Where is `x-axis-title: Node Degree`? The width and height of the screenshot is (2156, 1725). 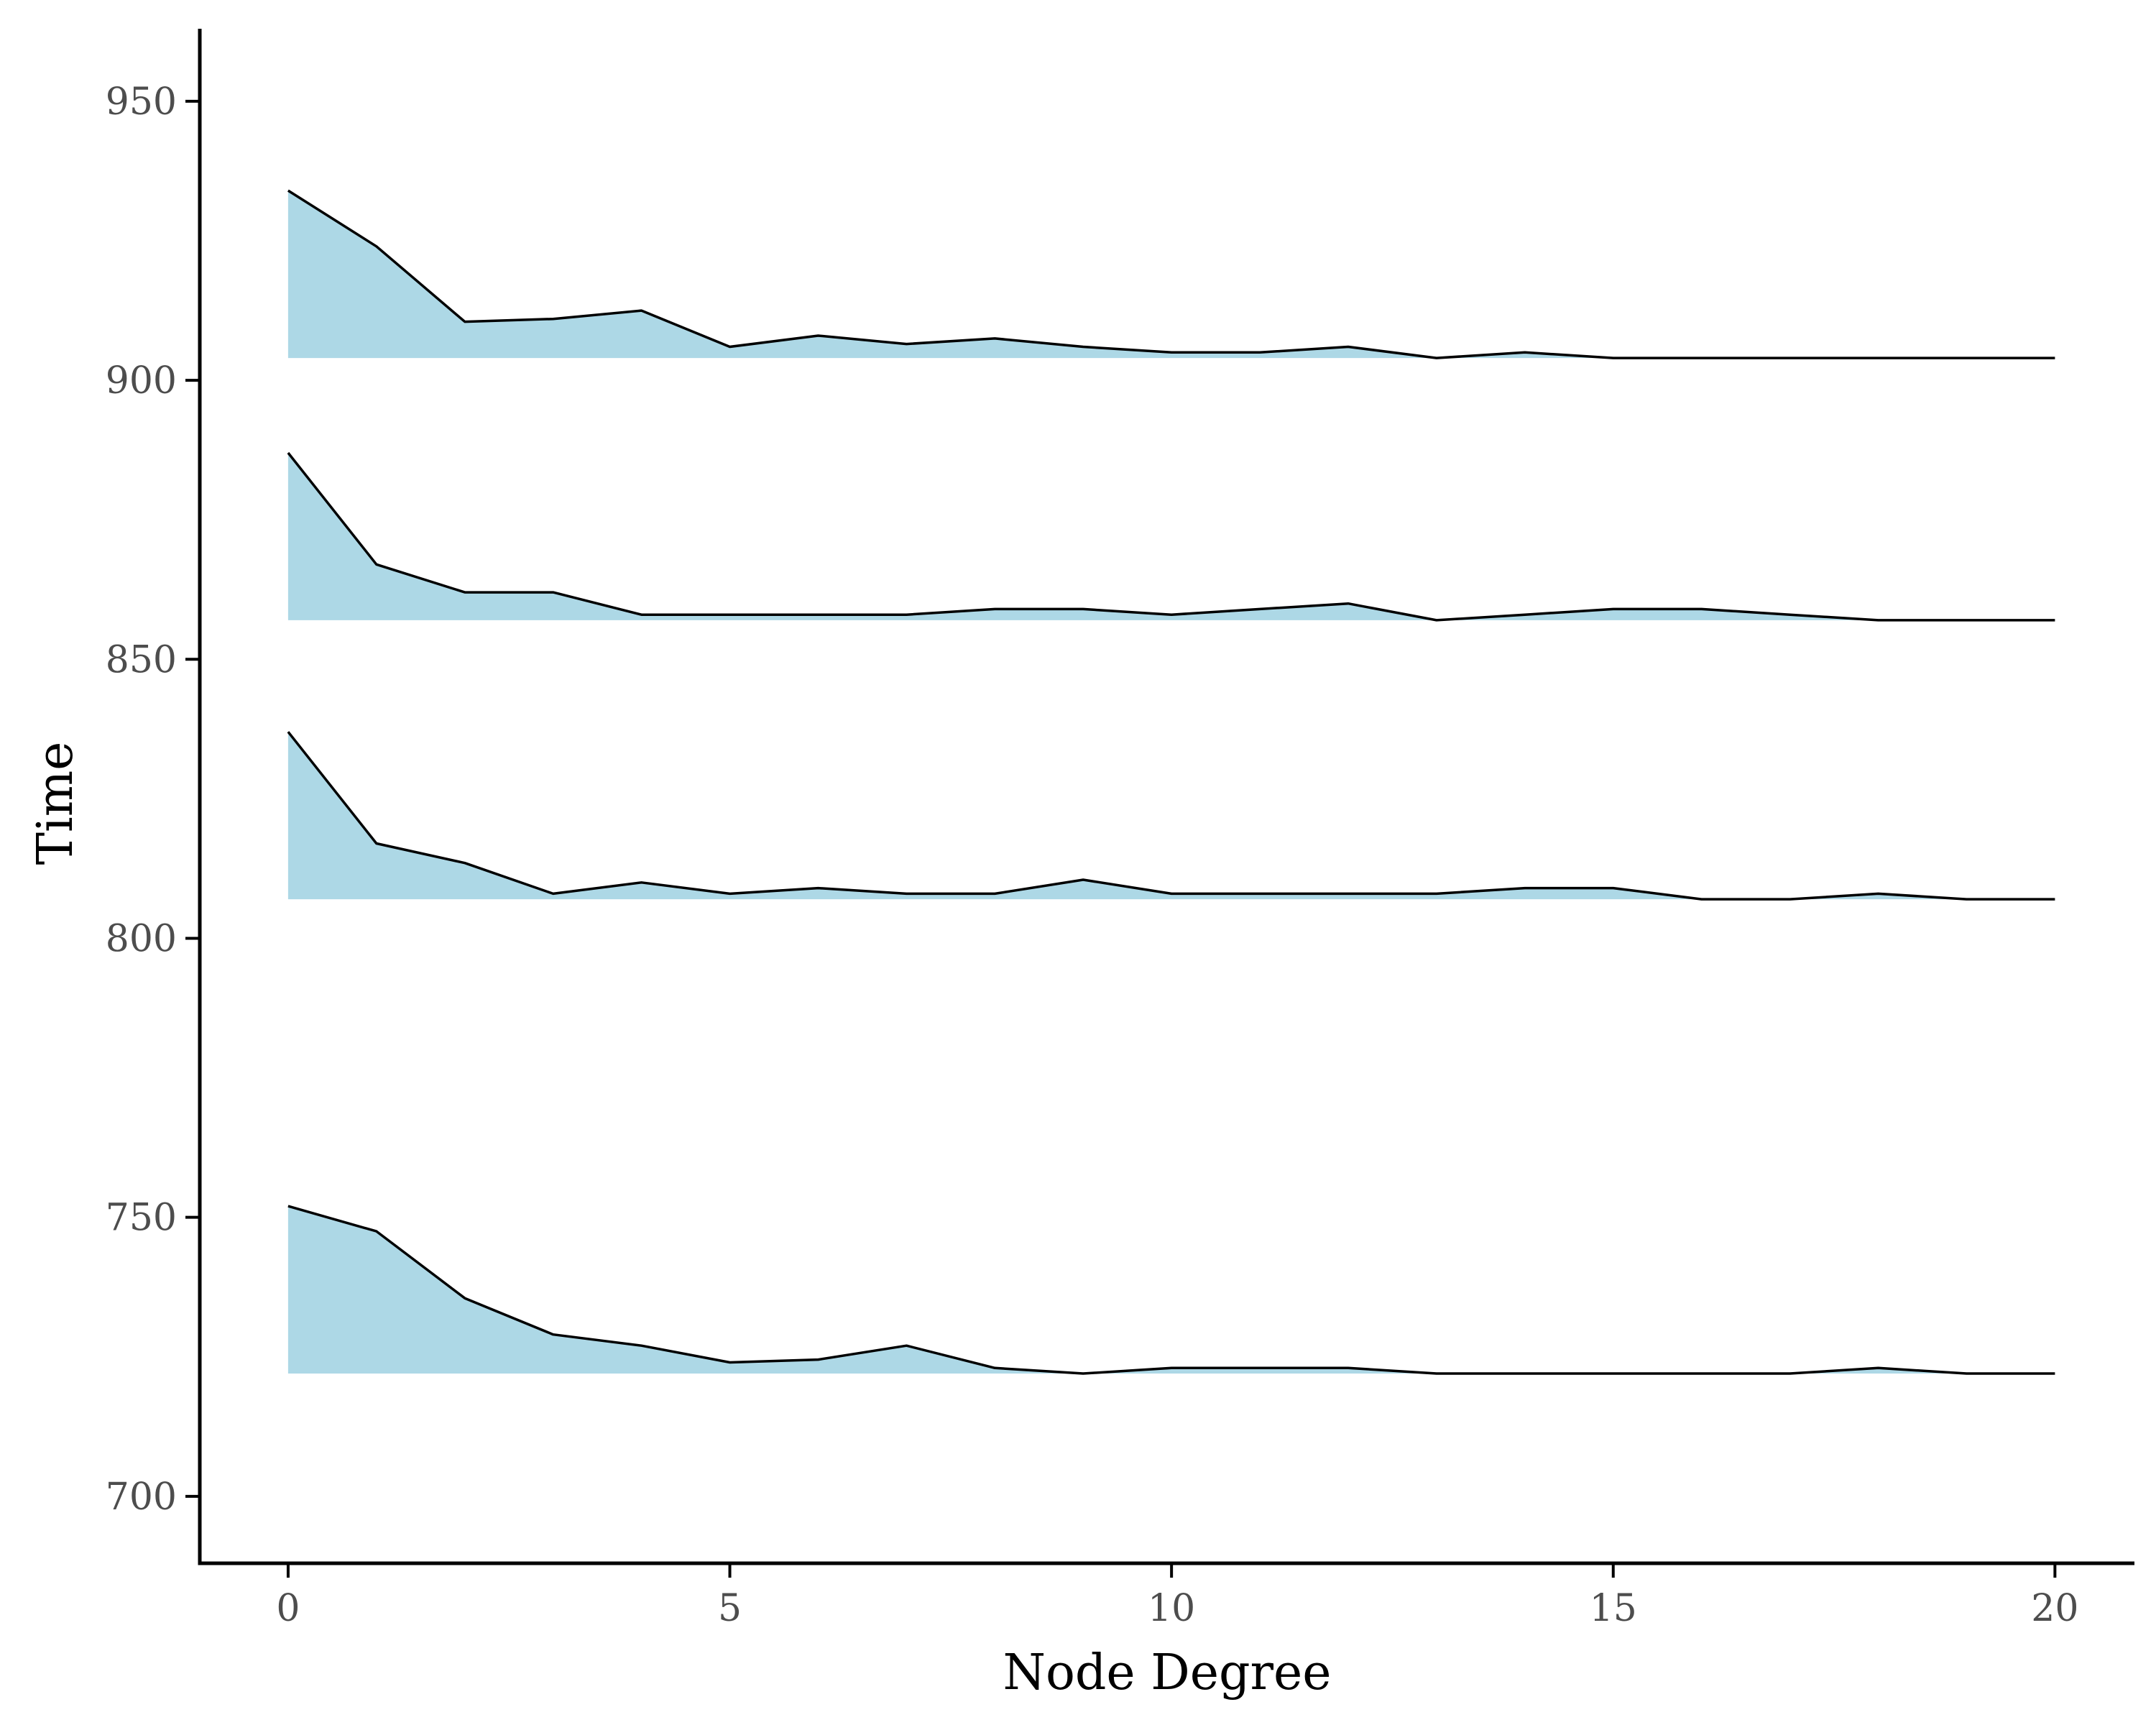
x-axis-title: Node Degree is located at coordinates (1167, 1672).